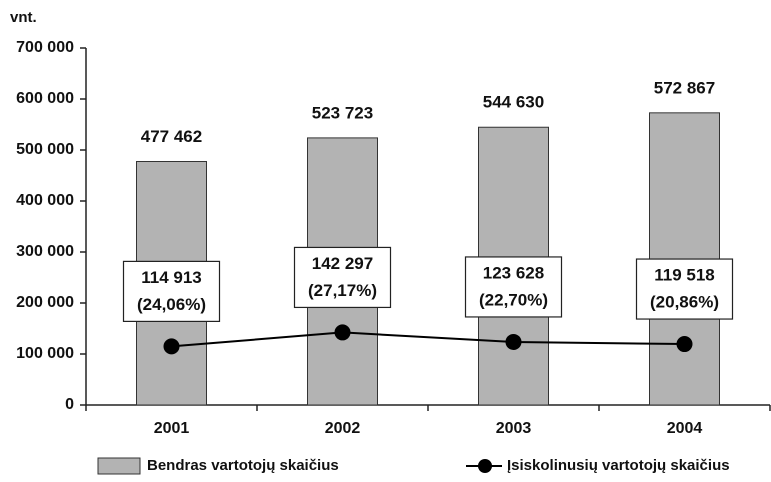 The height and width of the screenshot is (482, 771). I want to click on share-label: (22,70%), so click(513, 299).